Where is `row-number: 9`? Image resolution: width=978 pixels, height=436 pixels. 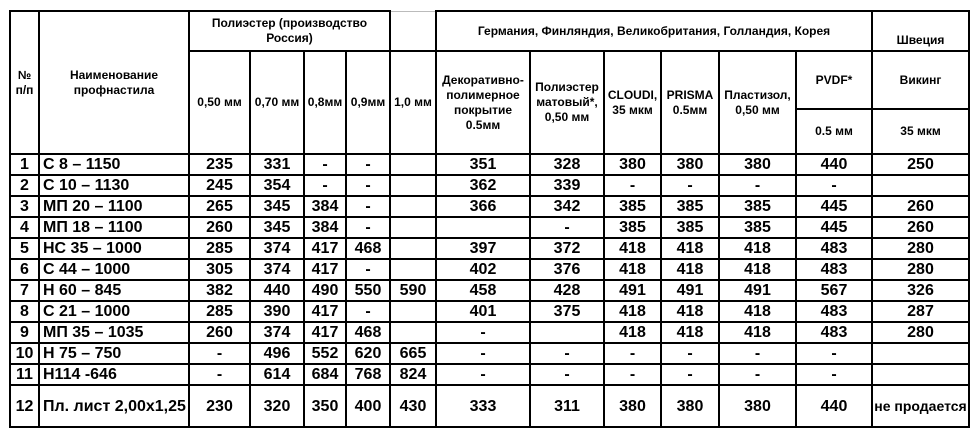
row-number: 9 is located at coordinates (24, 332).